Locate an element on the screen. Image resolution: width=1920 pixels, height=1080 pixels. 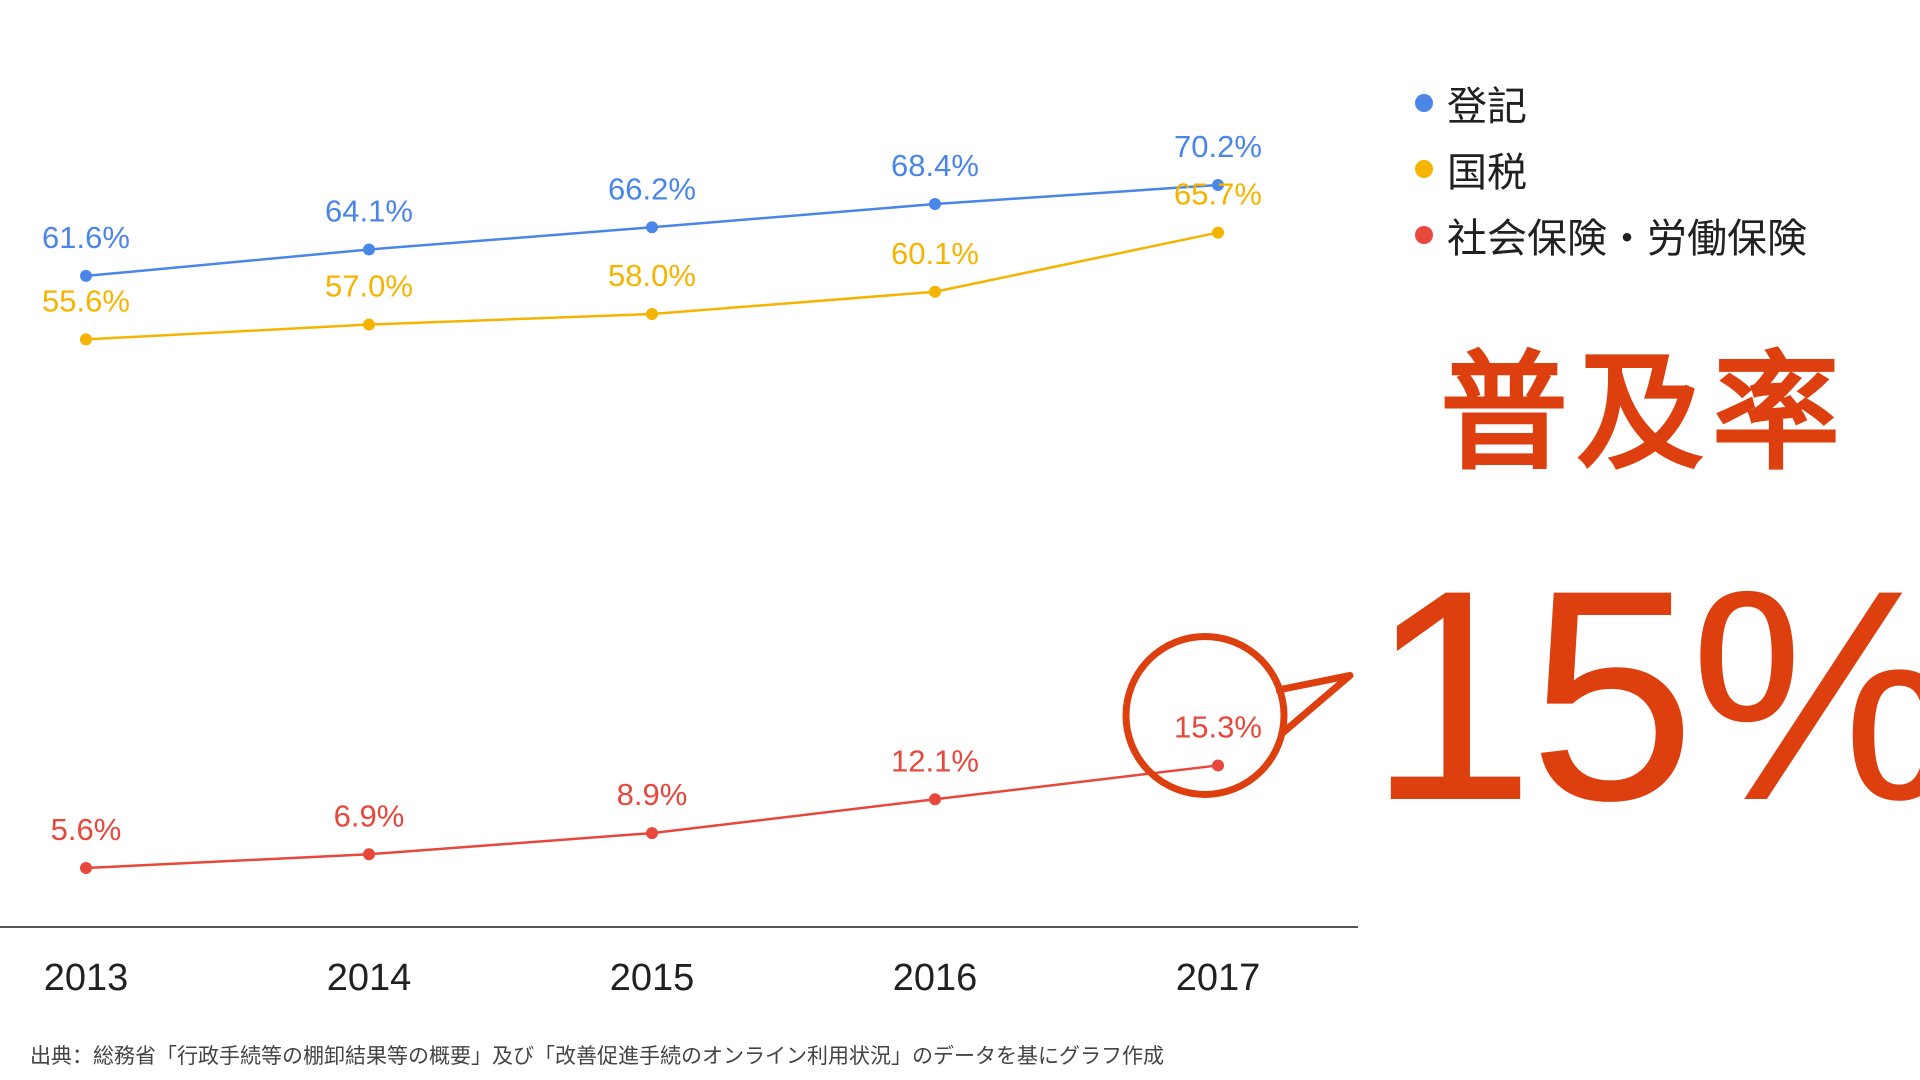
legend: 登記 国税 社会保険・労働保険 is located at coordinates (1611, 169).